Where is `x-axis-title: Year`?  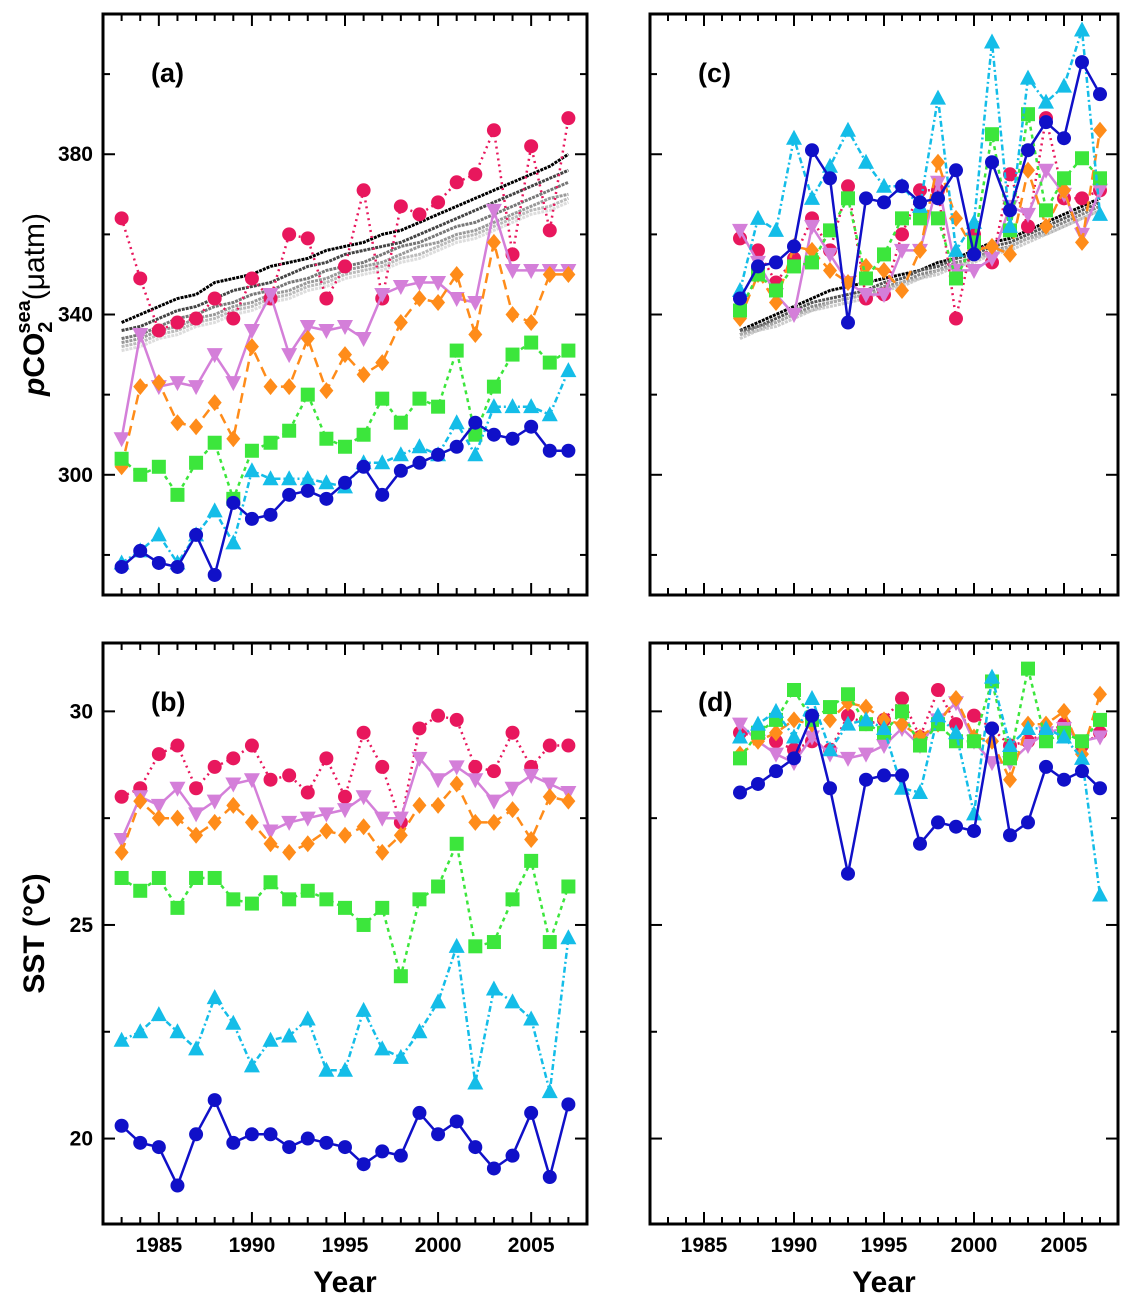
x-axis-title: Year is located at coordinates (345, 1282).